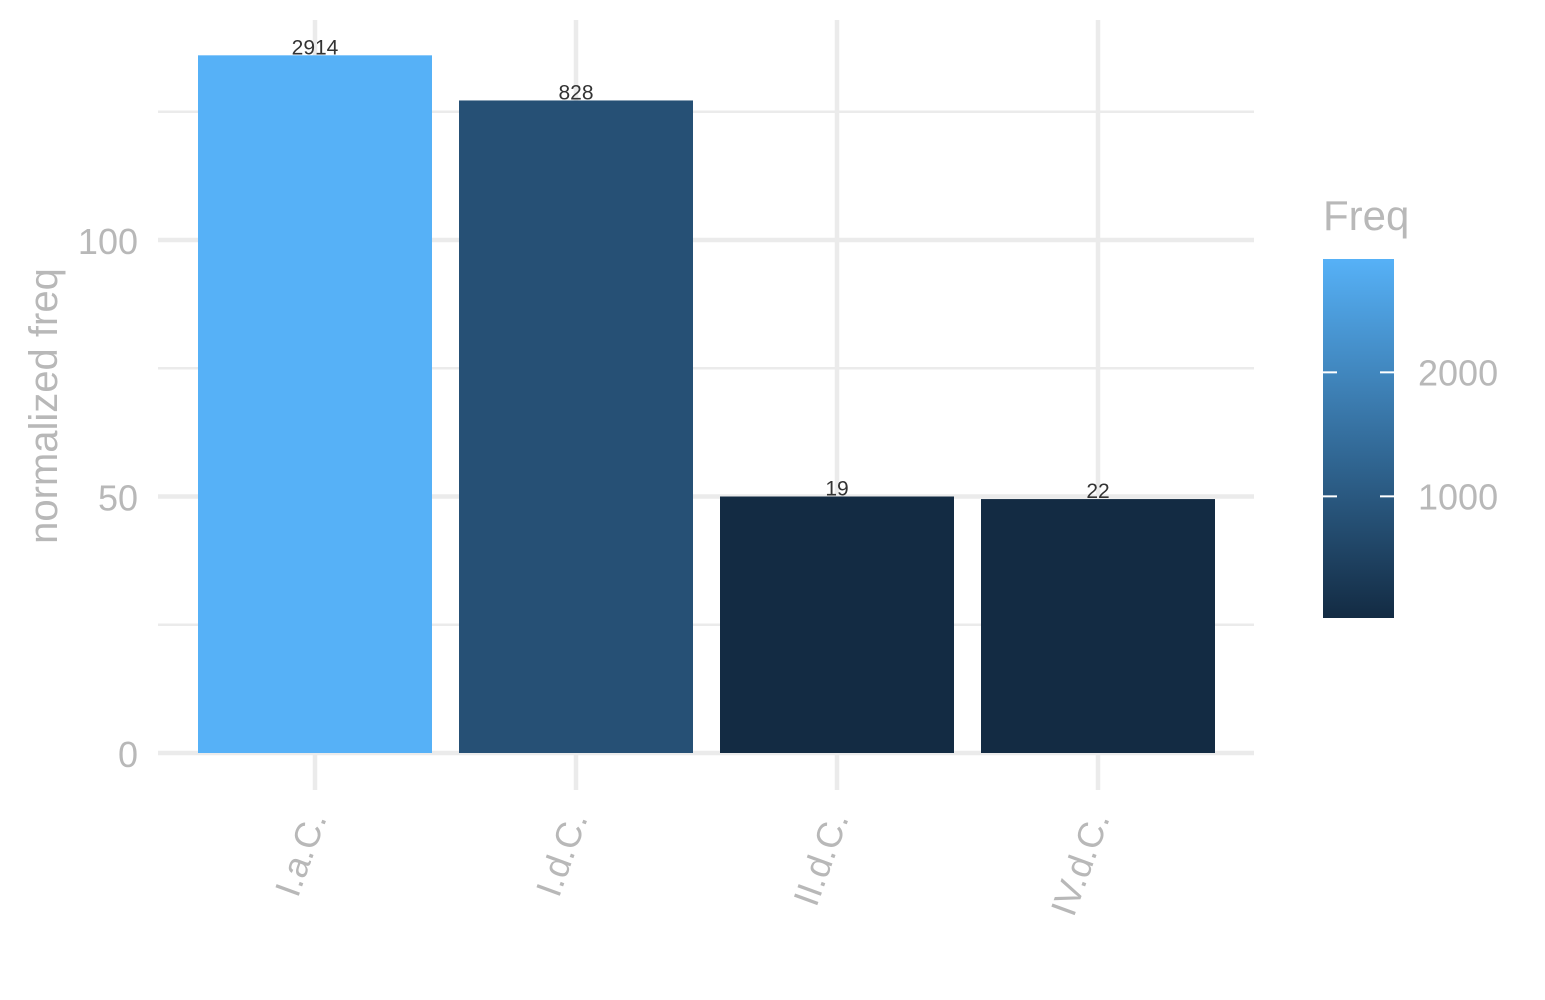  I want to click on legend-tick-label: 2000, so click(1458, 372).